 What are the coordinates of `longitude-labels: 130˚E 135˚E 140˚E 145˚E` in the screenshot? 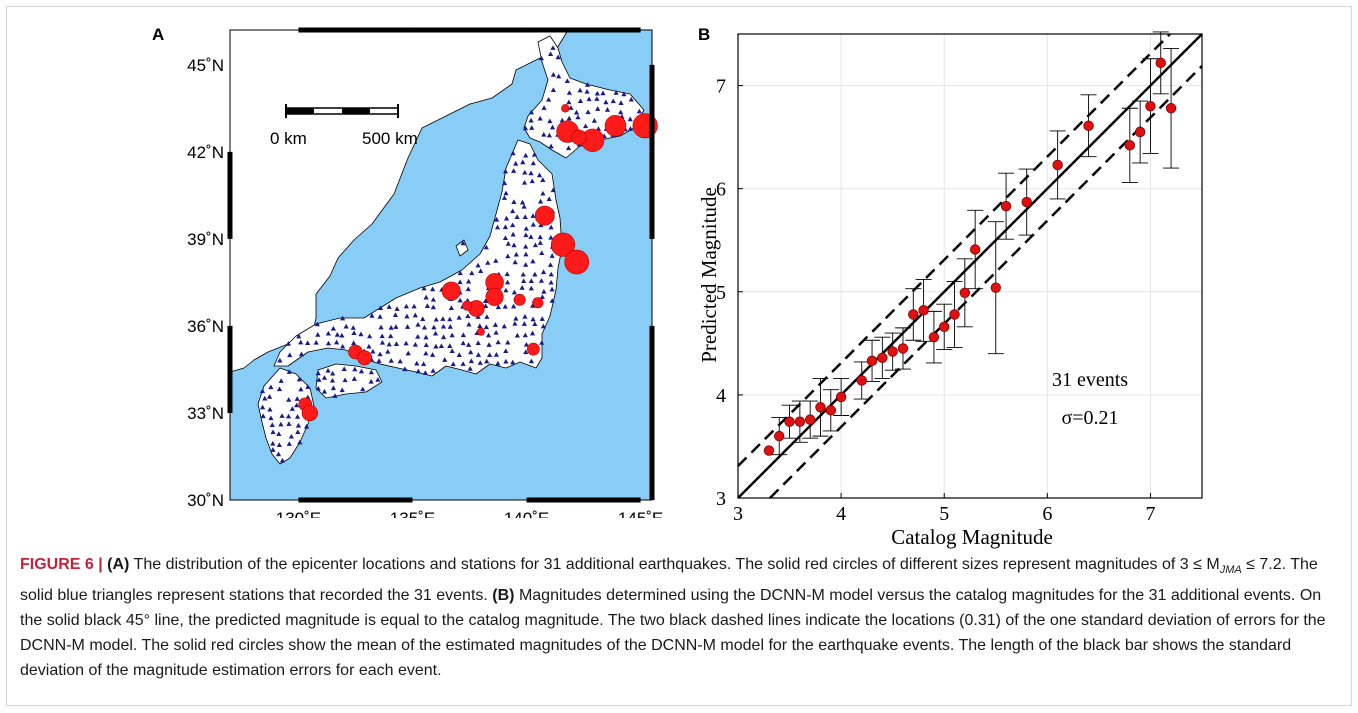 It's located at (470, 513).